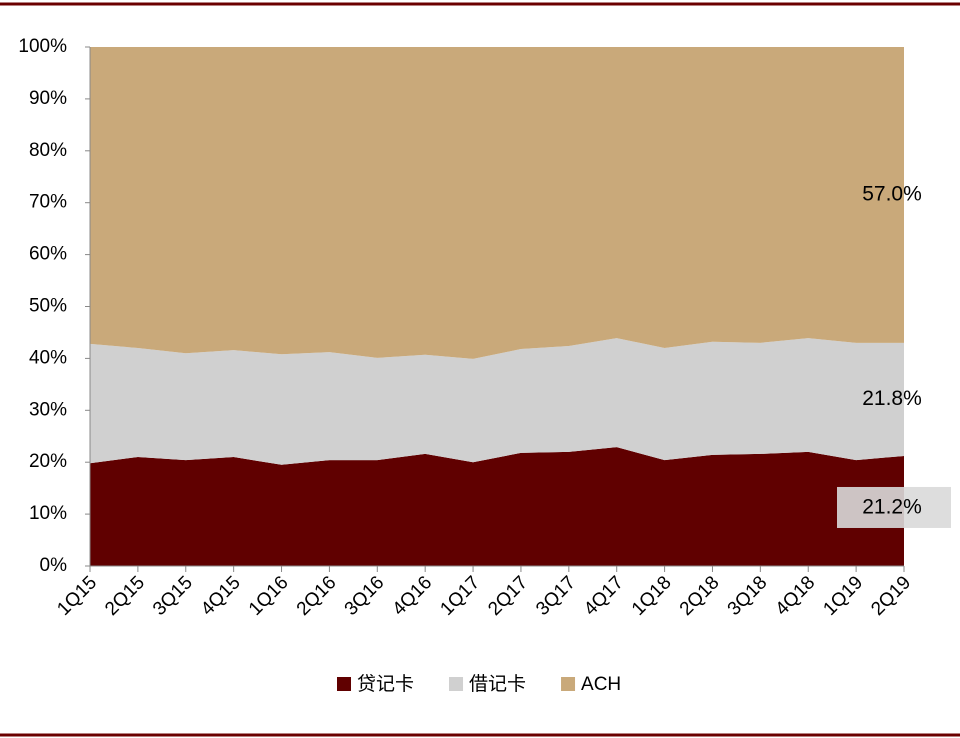 The image size is (960, 738). I want to click on x-tick-label: 2Q18, so click(700, 596).